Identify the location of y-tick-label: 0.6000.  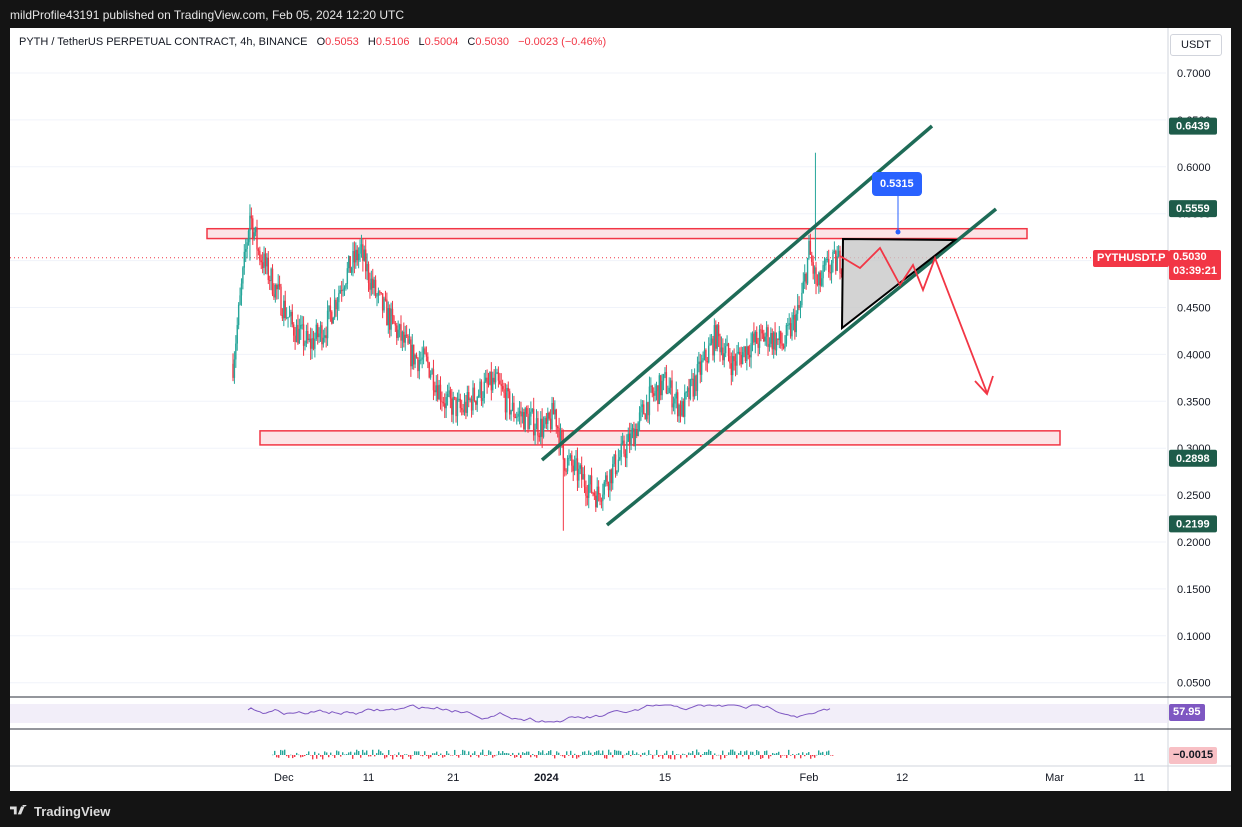
(1194, 168).